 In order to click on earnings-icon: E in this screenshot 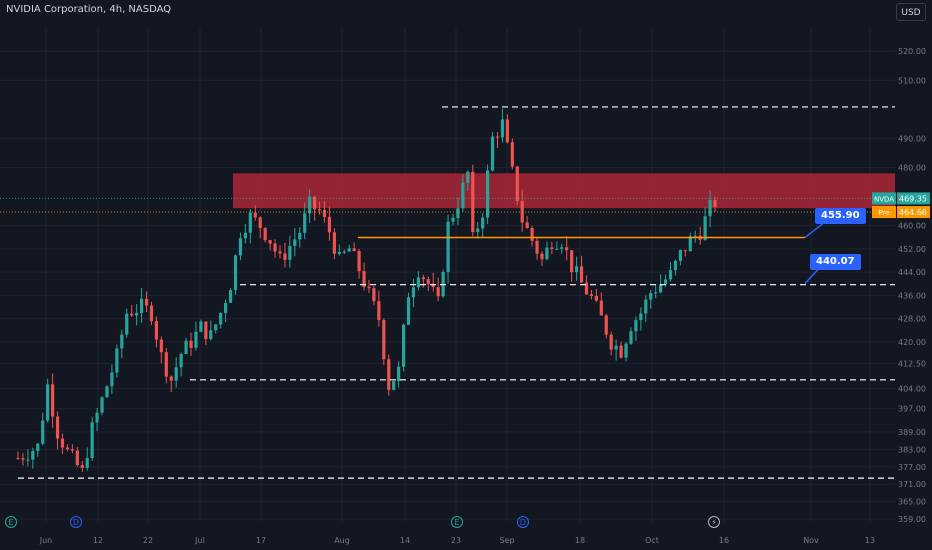, I will do `click(457, 522)`.